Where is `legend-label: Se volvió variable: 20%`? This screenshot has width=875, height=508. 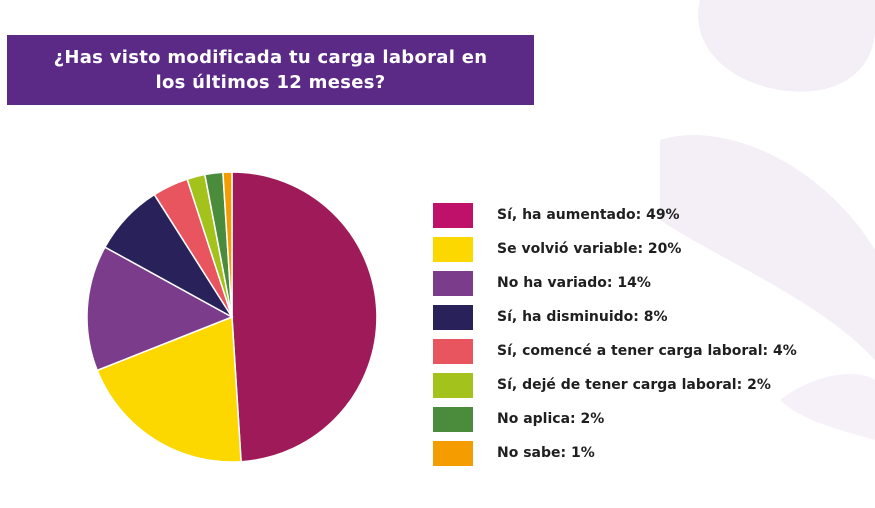
legend-label: Se volvió variable: 20% is located at coordinates (589, 249).